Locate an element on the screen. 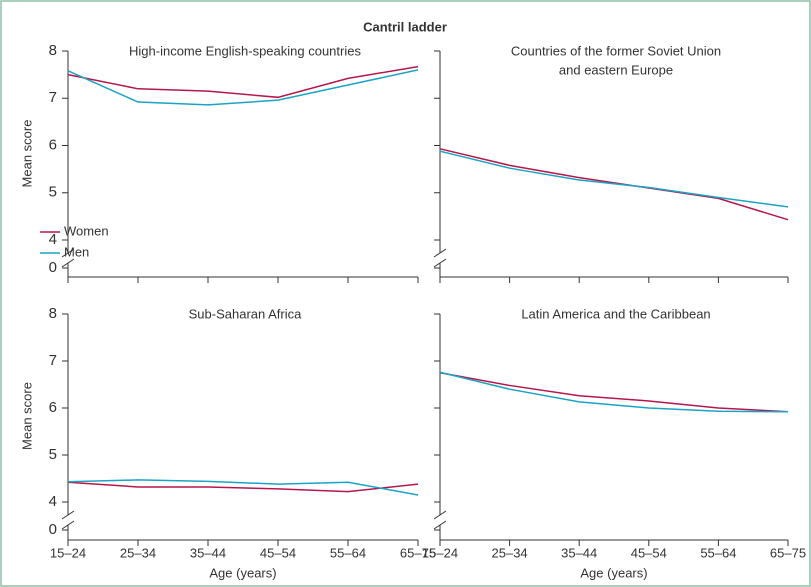 The width and height of the screenshot is (811, 587). panel-title: High-income English-speaking countries is located at coordinates (245, 50).